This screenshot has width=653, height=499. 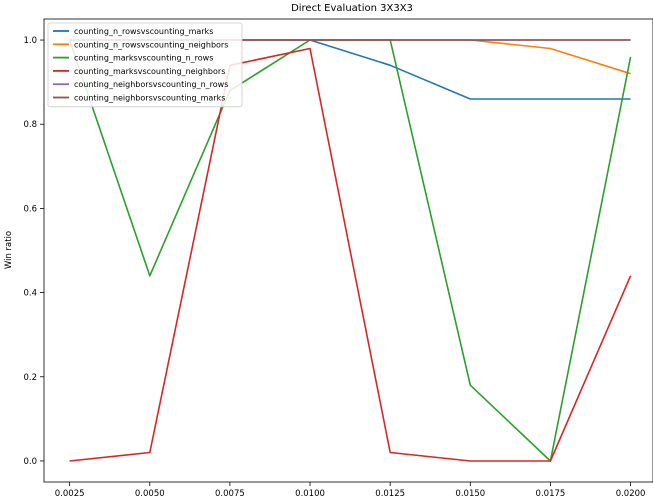 I want to click on legend-label: counting_marksvscounting_n_rows, so click(x=143, y=58).